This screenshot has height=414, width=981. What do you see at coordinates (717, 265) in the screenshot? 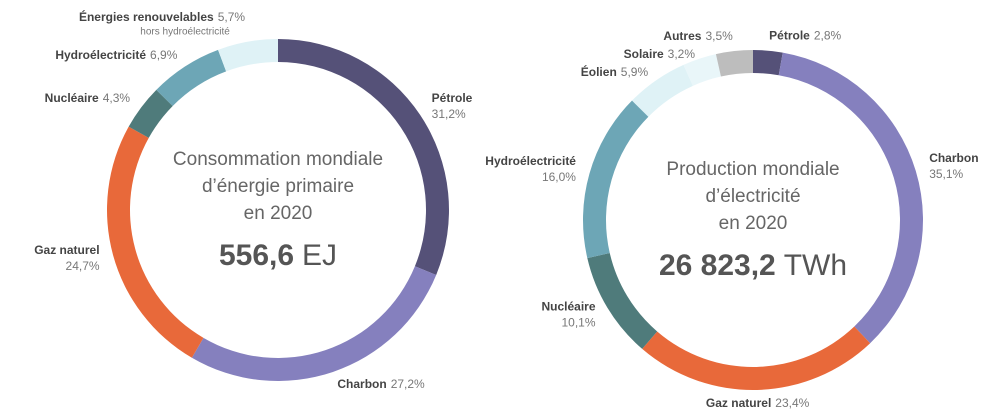
I see `total-value: 26 823,2` at bounding box center [717, 265].